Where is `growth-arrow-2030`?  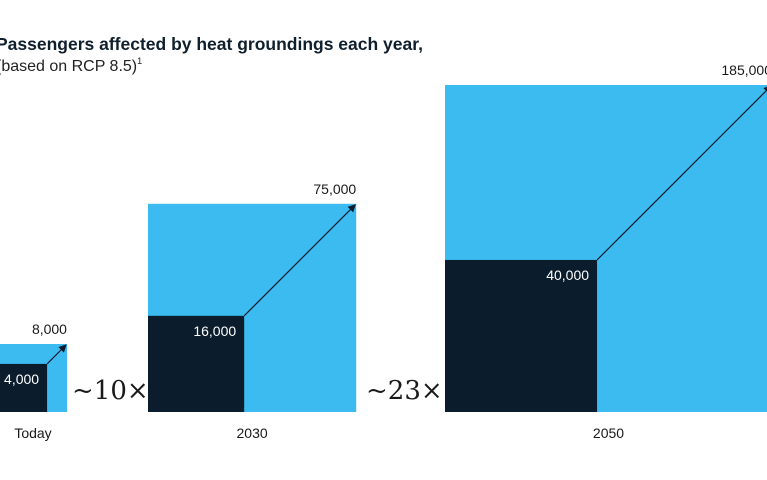 growth-arrow-2030 is located at coordinates (299, 260).